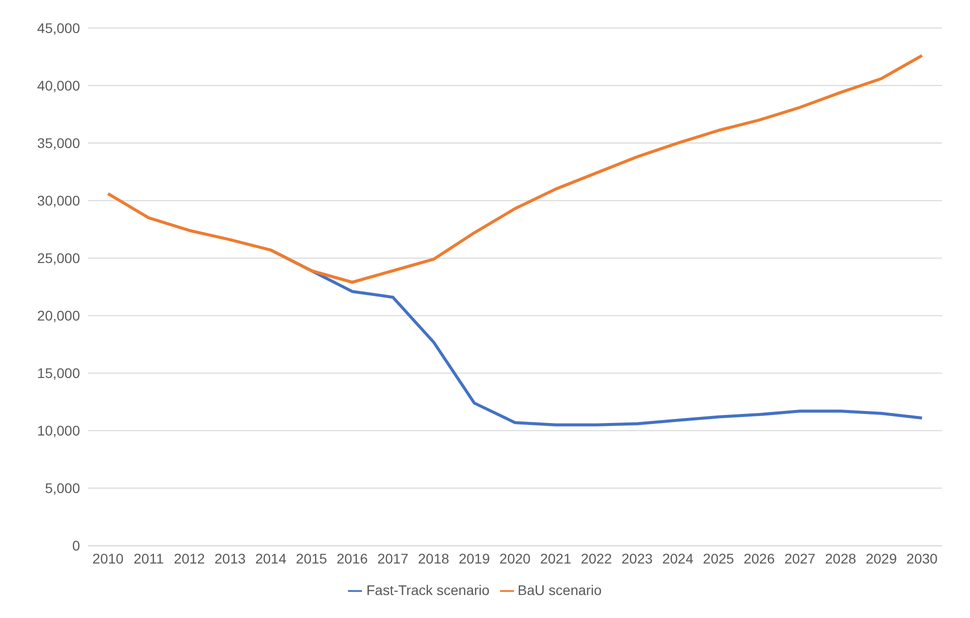 Image resolution: width=970 pixels, height=618 pixels. What do you see at coordinates (882, 558) in the screenshot?
I see `x-tick-label: 2029` at bounding box center [882, 558].